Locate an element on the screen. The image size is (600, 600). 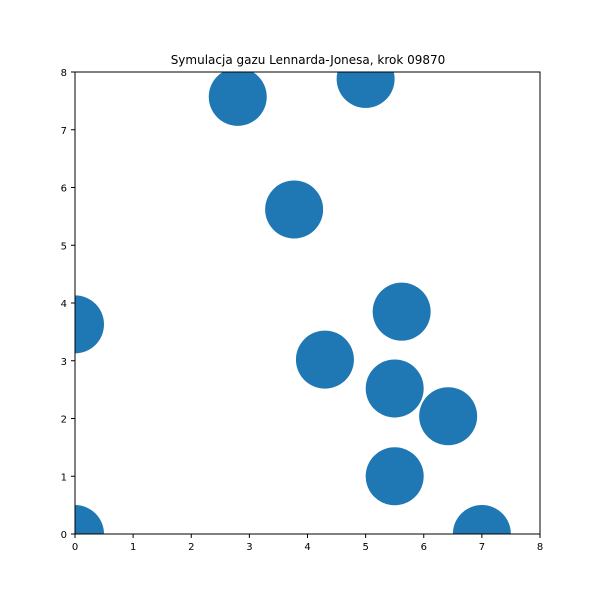
x-tick-label: 0 is located at coordinates (75, 547).